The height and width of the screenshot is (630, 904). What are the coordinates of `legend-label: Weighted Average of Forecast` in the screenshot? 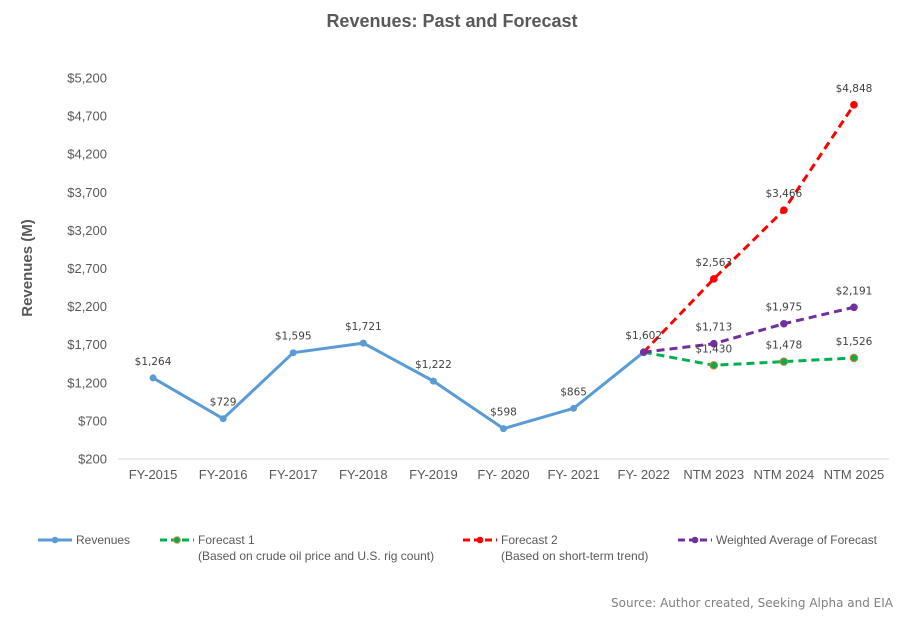 It's located at (797, 540).